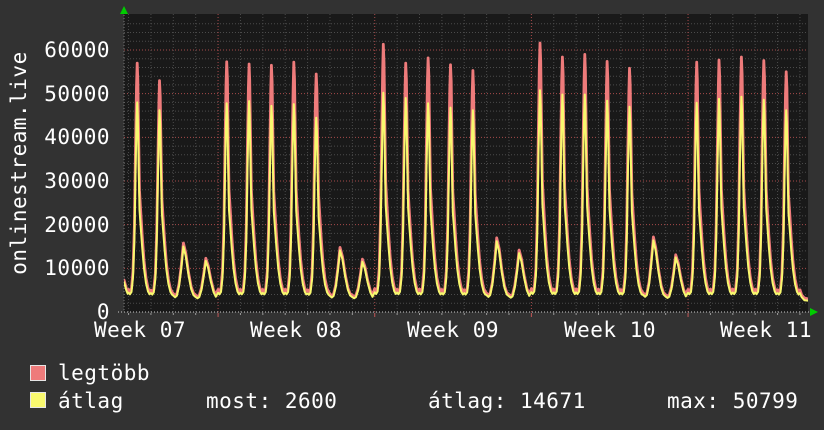 The height and width of the screenshot is (430, 824). Describe the element at coordinates (765, 401) in the screenshot. I see `stat-max-value: 50799` at that location.